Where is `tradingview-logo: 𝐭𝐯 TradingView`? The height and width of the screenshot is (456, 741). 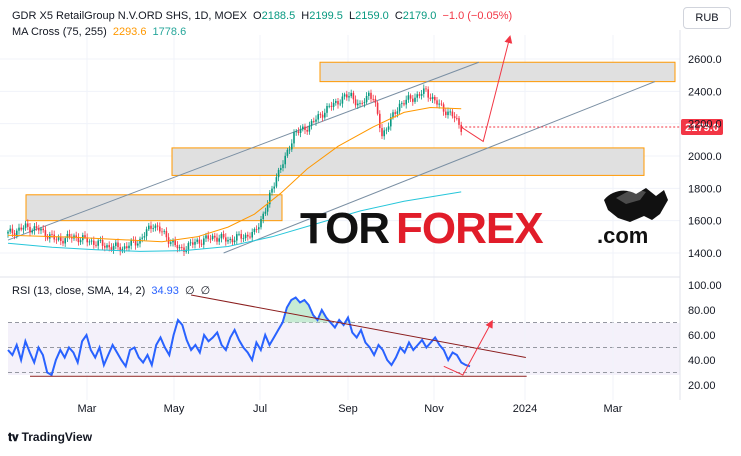
tradingview-logo: 𝐭𝐯 TradingView is located at coordinates (50, 437).